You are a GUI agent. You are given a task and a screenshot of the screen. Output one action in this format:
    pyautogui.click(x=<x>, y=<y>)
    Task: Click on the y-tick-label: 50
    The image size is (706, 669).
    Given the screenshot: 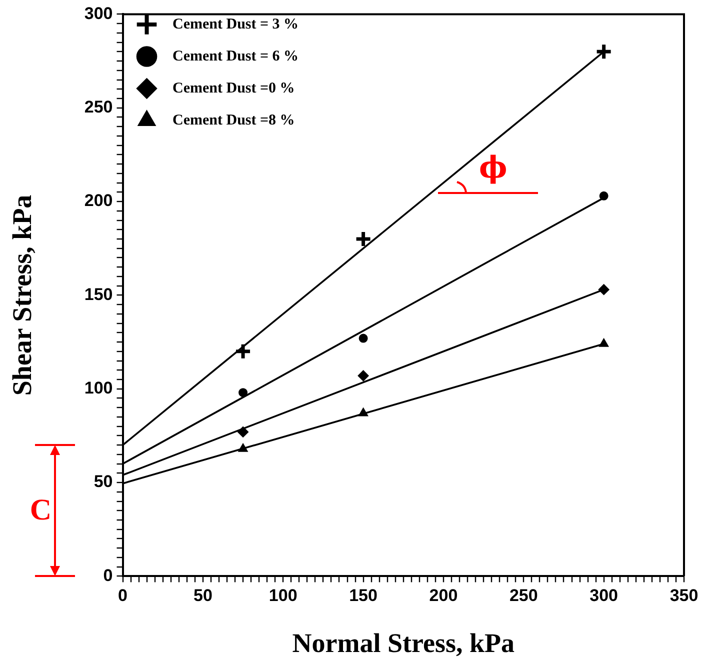 What is the action you would take?
    pyautogui.click(x=103, y=482)
    